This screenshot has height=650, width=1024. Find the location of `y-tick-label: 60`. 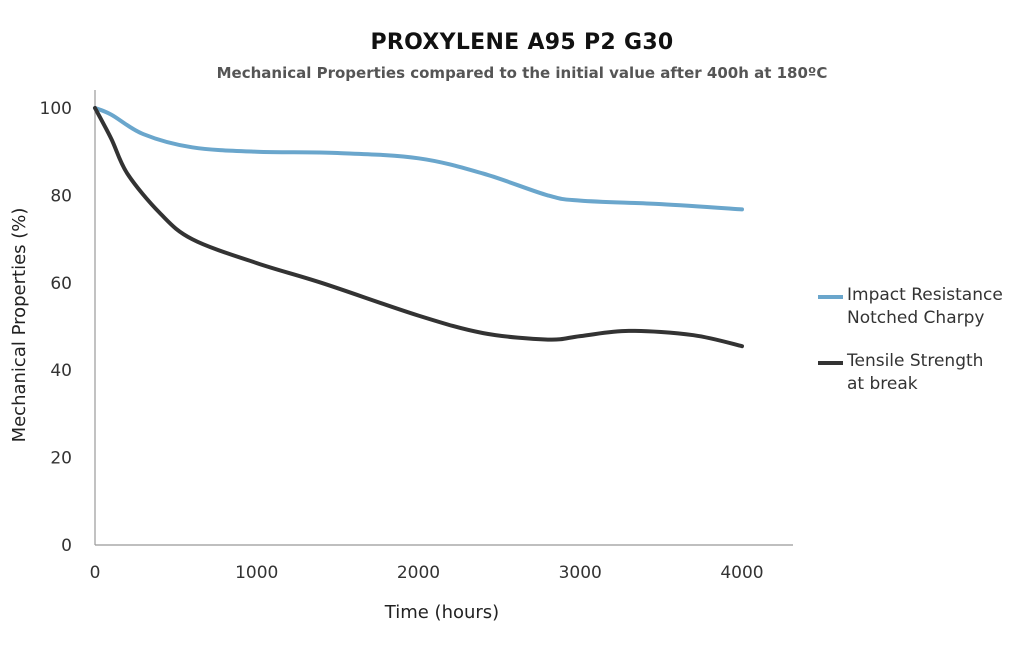

y-tick-label: 60 is located at coordinates (61, 284).